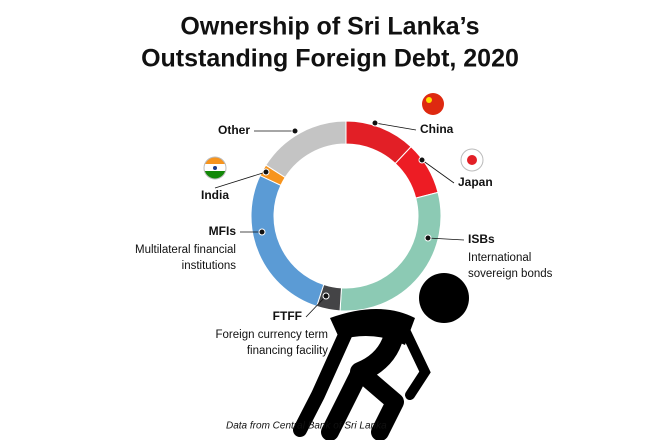 This screenshot has width=660, height=445. I want to click on segment-description: Multilateral financial, so click(185, 250).